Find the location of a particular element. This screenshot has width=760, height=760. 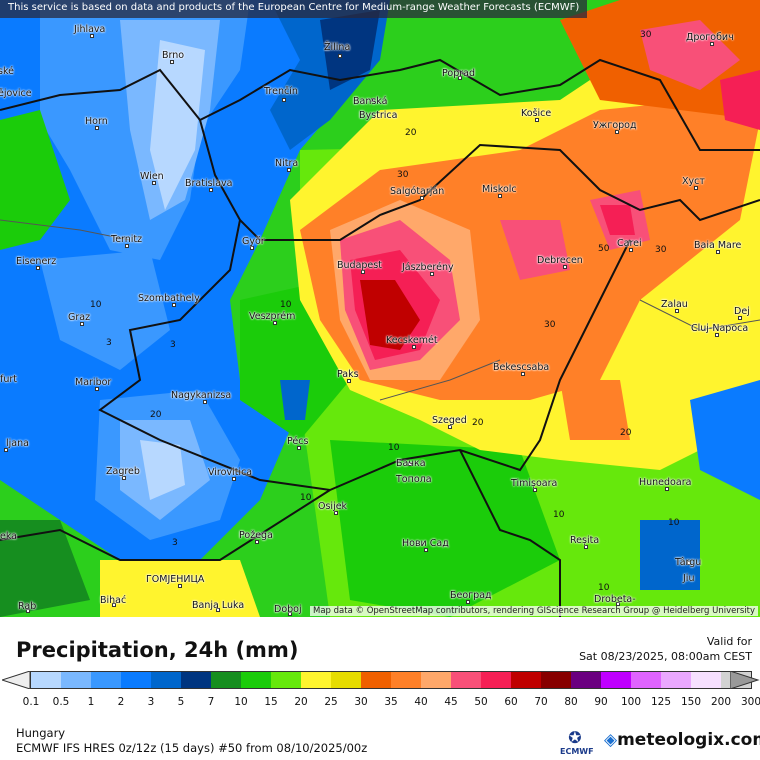

city-label: Trenčín is located at coordinates (281, 91).